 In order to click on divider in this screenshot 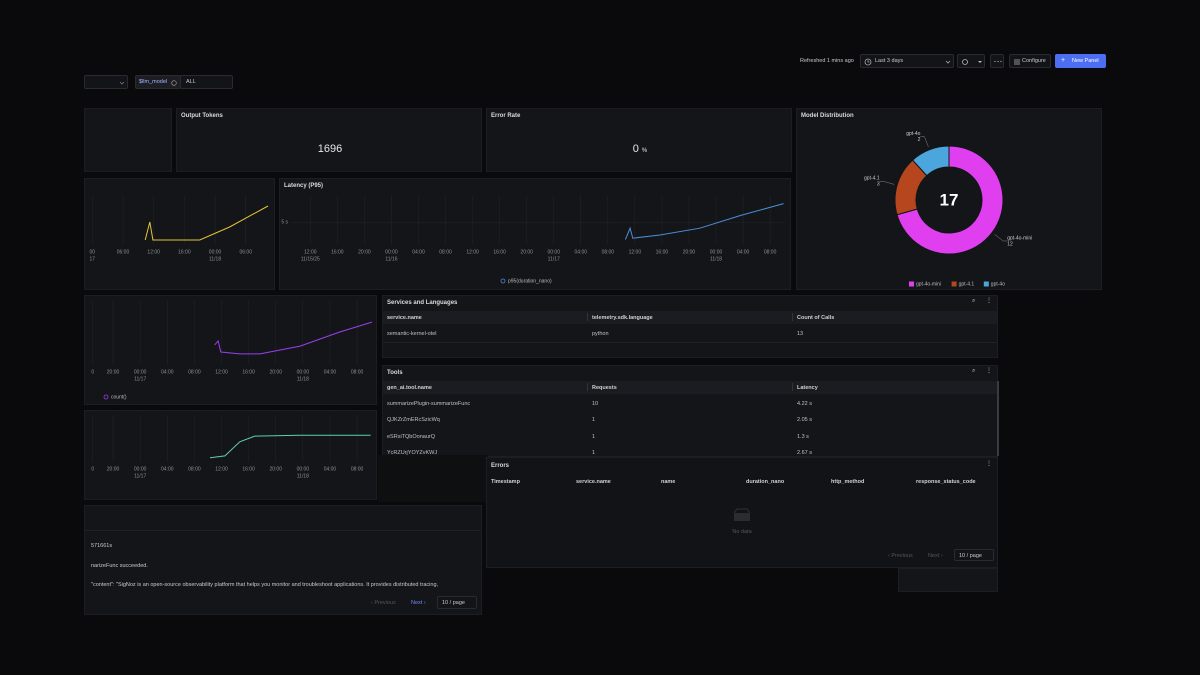, I will do `click(283, 530)`.